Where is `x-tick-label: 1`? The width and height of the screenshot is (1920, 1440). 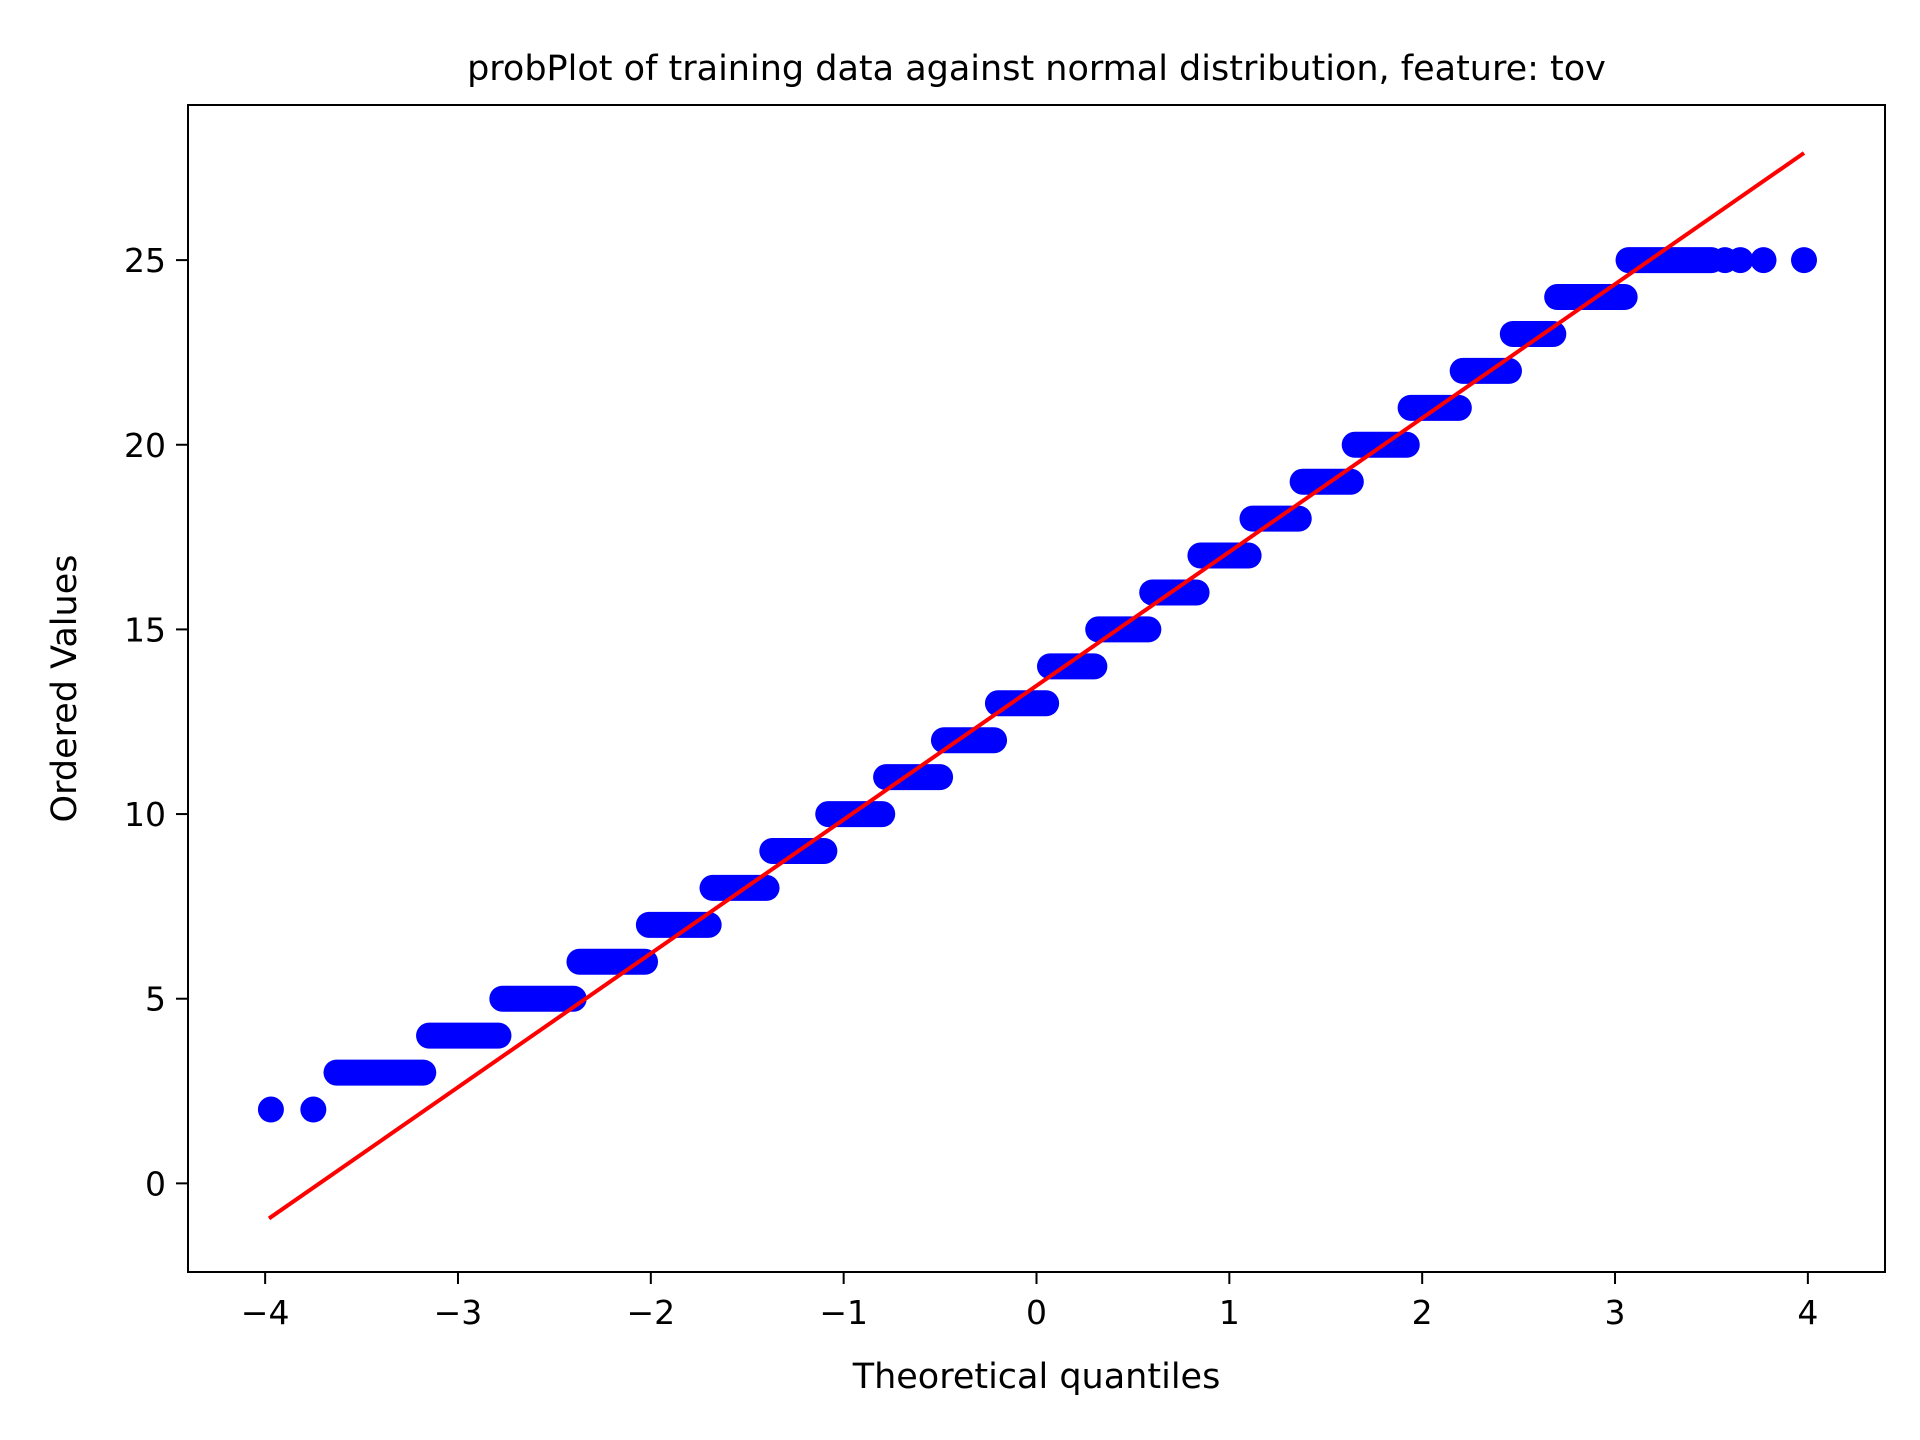 x-tick-label: 1 is located at coordinates (1229, 1312).